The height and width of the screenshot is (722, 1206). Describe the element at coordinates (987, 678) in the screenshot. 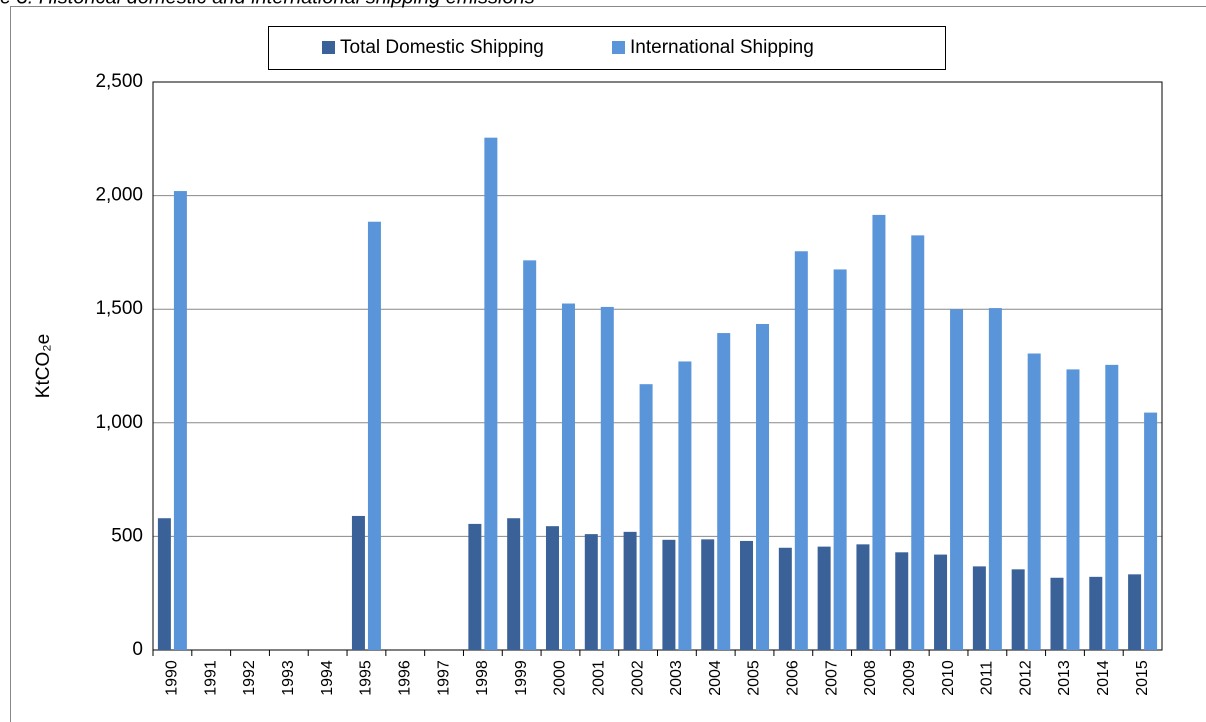

I see `x-tick-label: 2011` at that location.